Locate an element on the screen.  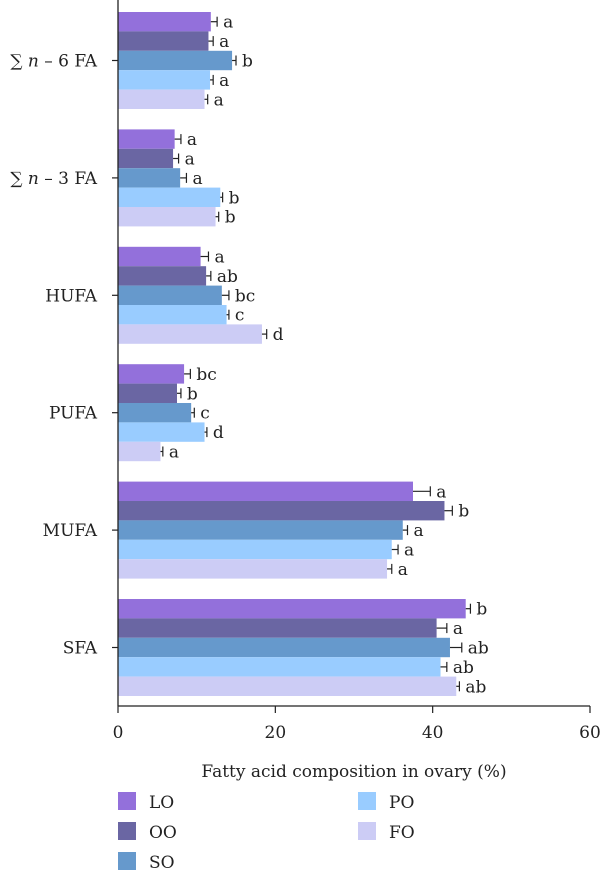
legend-swatch-fo is located at coordinates (367, 831).